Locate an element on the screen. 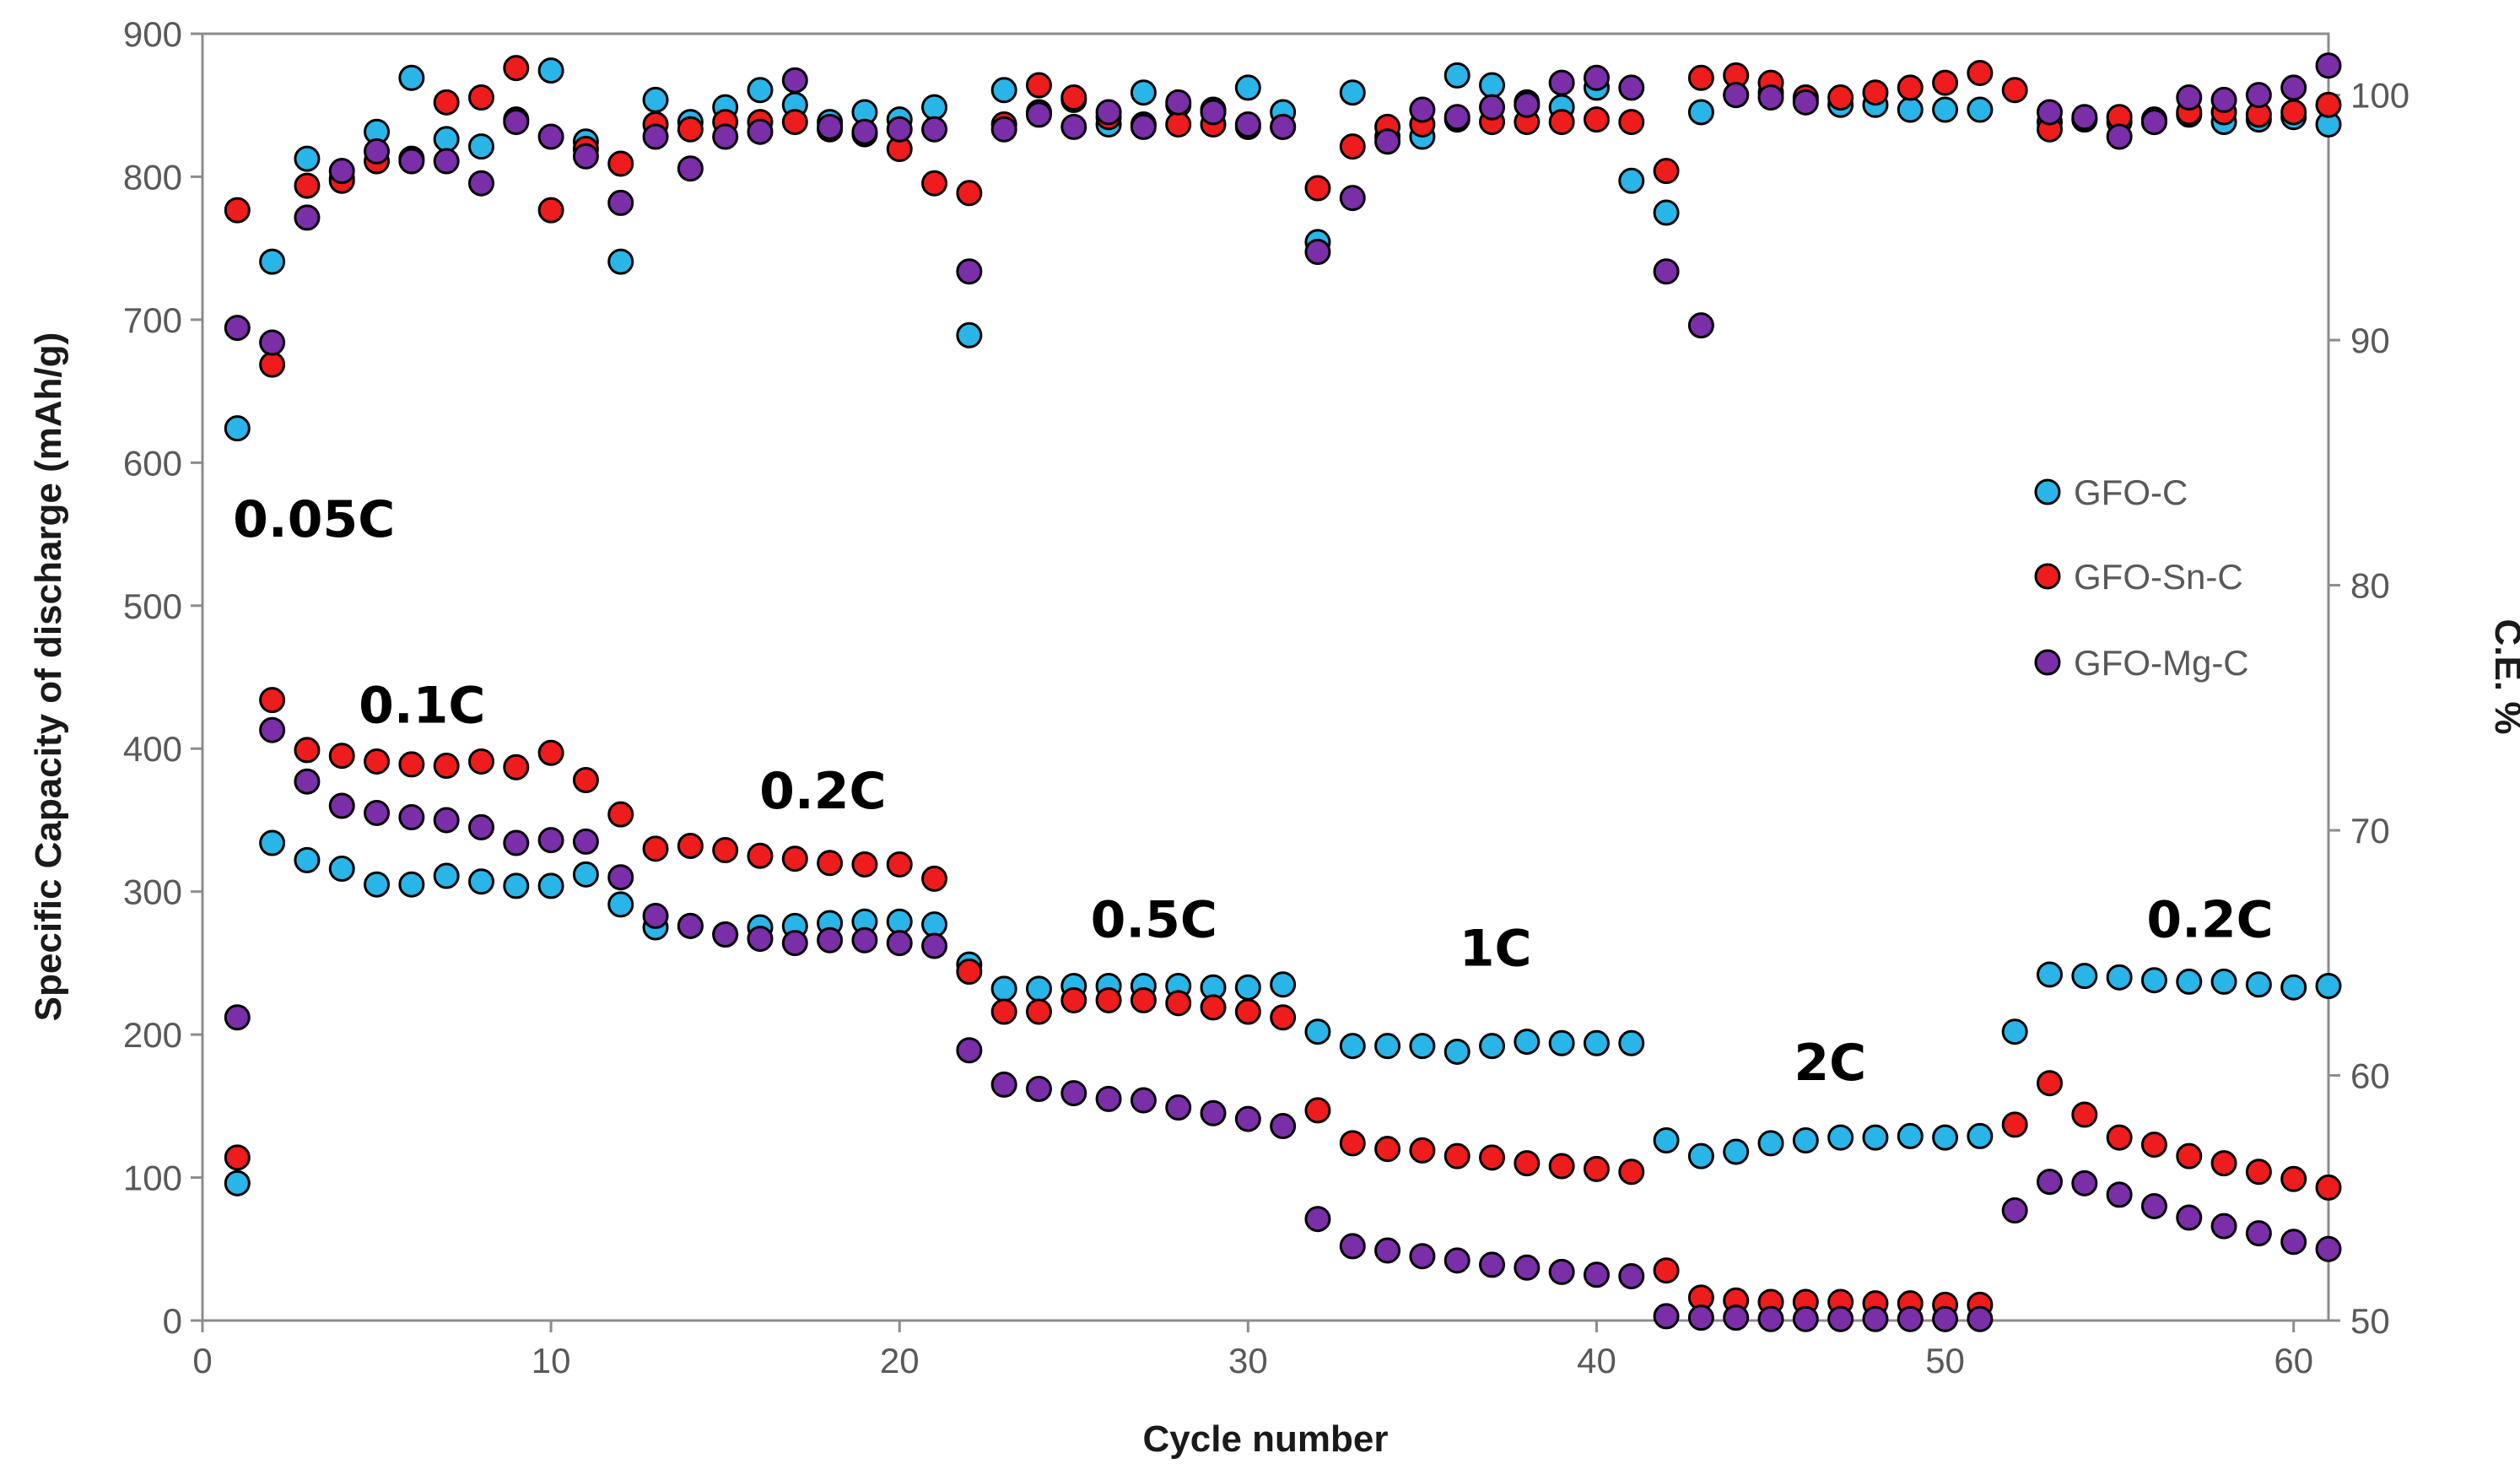  y-tick-label: 500 is located at coordinates (152, 606).